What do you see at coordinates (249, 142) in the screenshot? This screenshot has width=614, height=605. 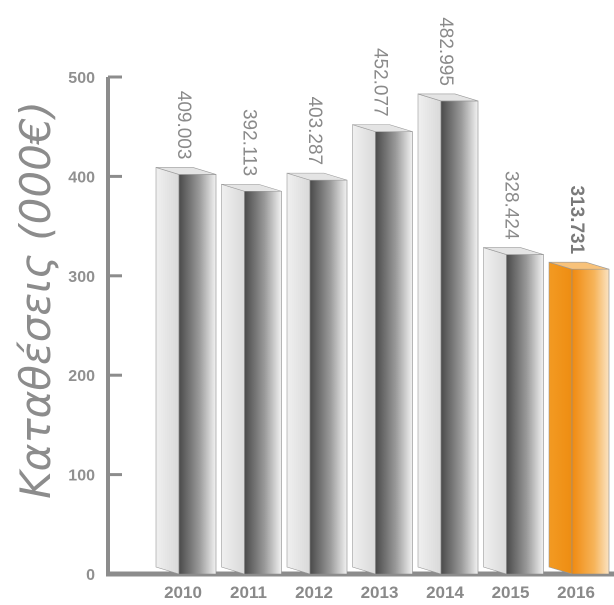 I see `data-label: 392.113` at bounding box center [249, 142].